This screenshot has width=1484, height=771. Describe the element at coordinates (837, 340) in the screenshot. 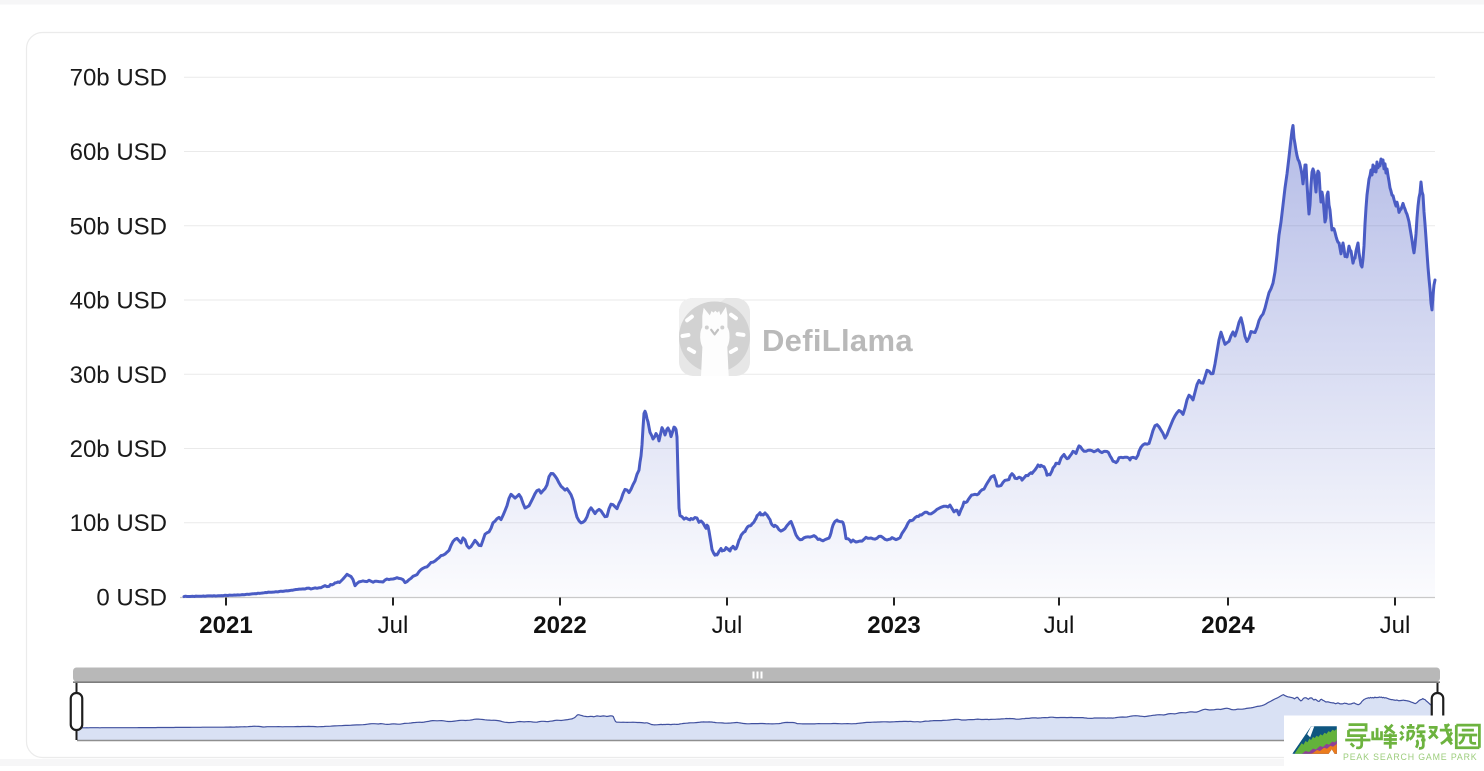

I see `svg-text: DefiLlama` at that location.